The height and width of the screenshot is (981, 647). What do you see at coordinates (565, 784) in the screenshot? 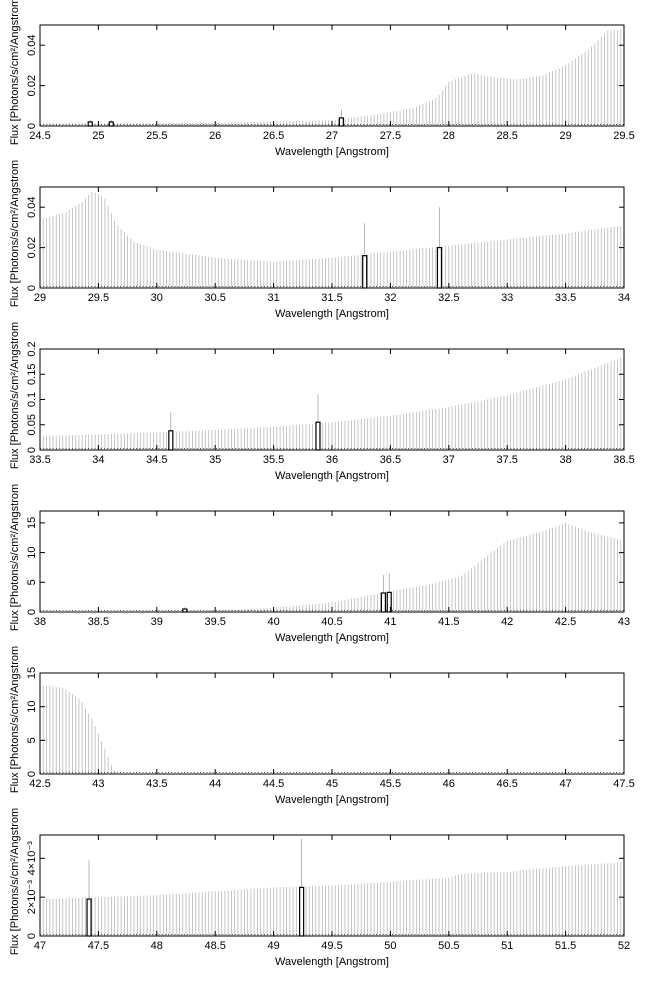
I see `x-tick-label: 47` at bounding box center [565, 784].